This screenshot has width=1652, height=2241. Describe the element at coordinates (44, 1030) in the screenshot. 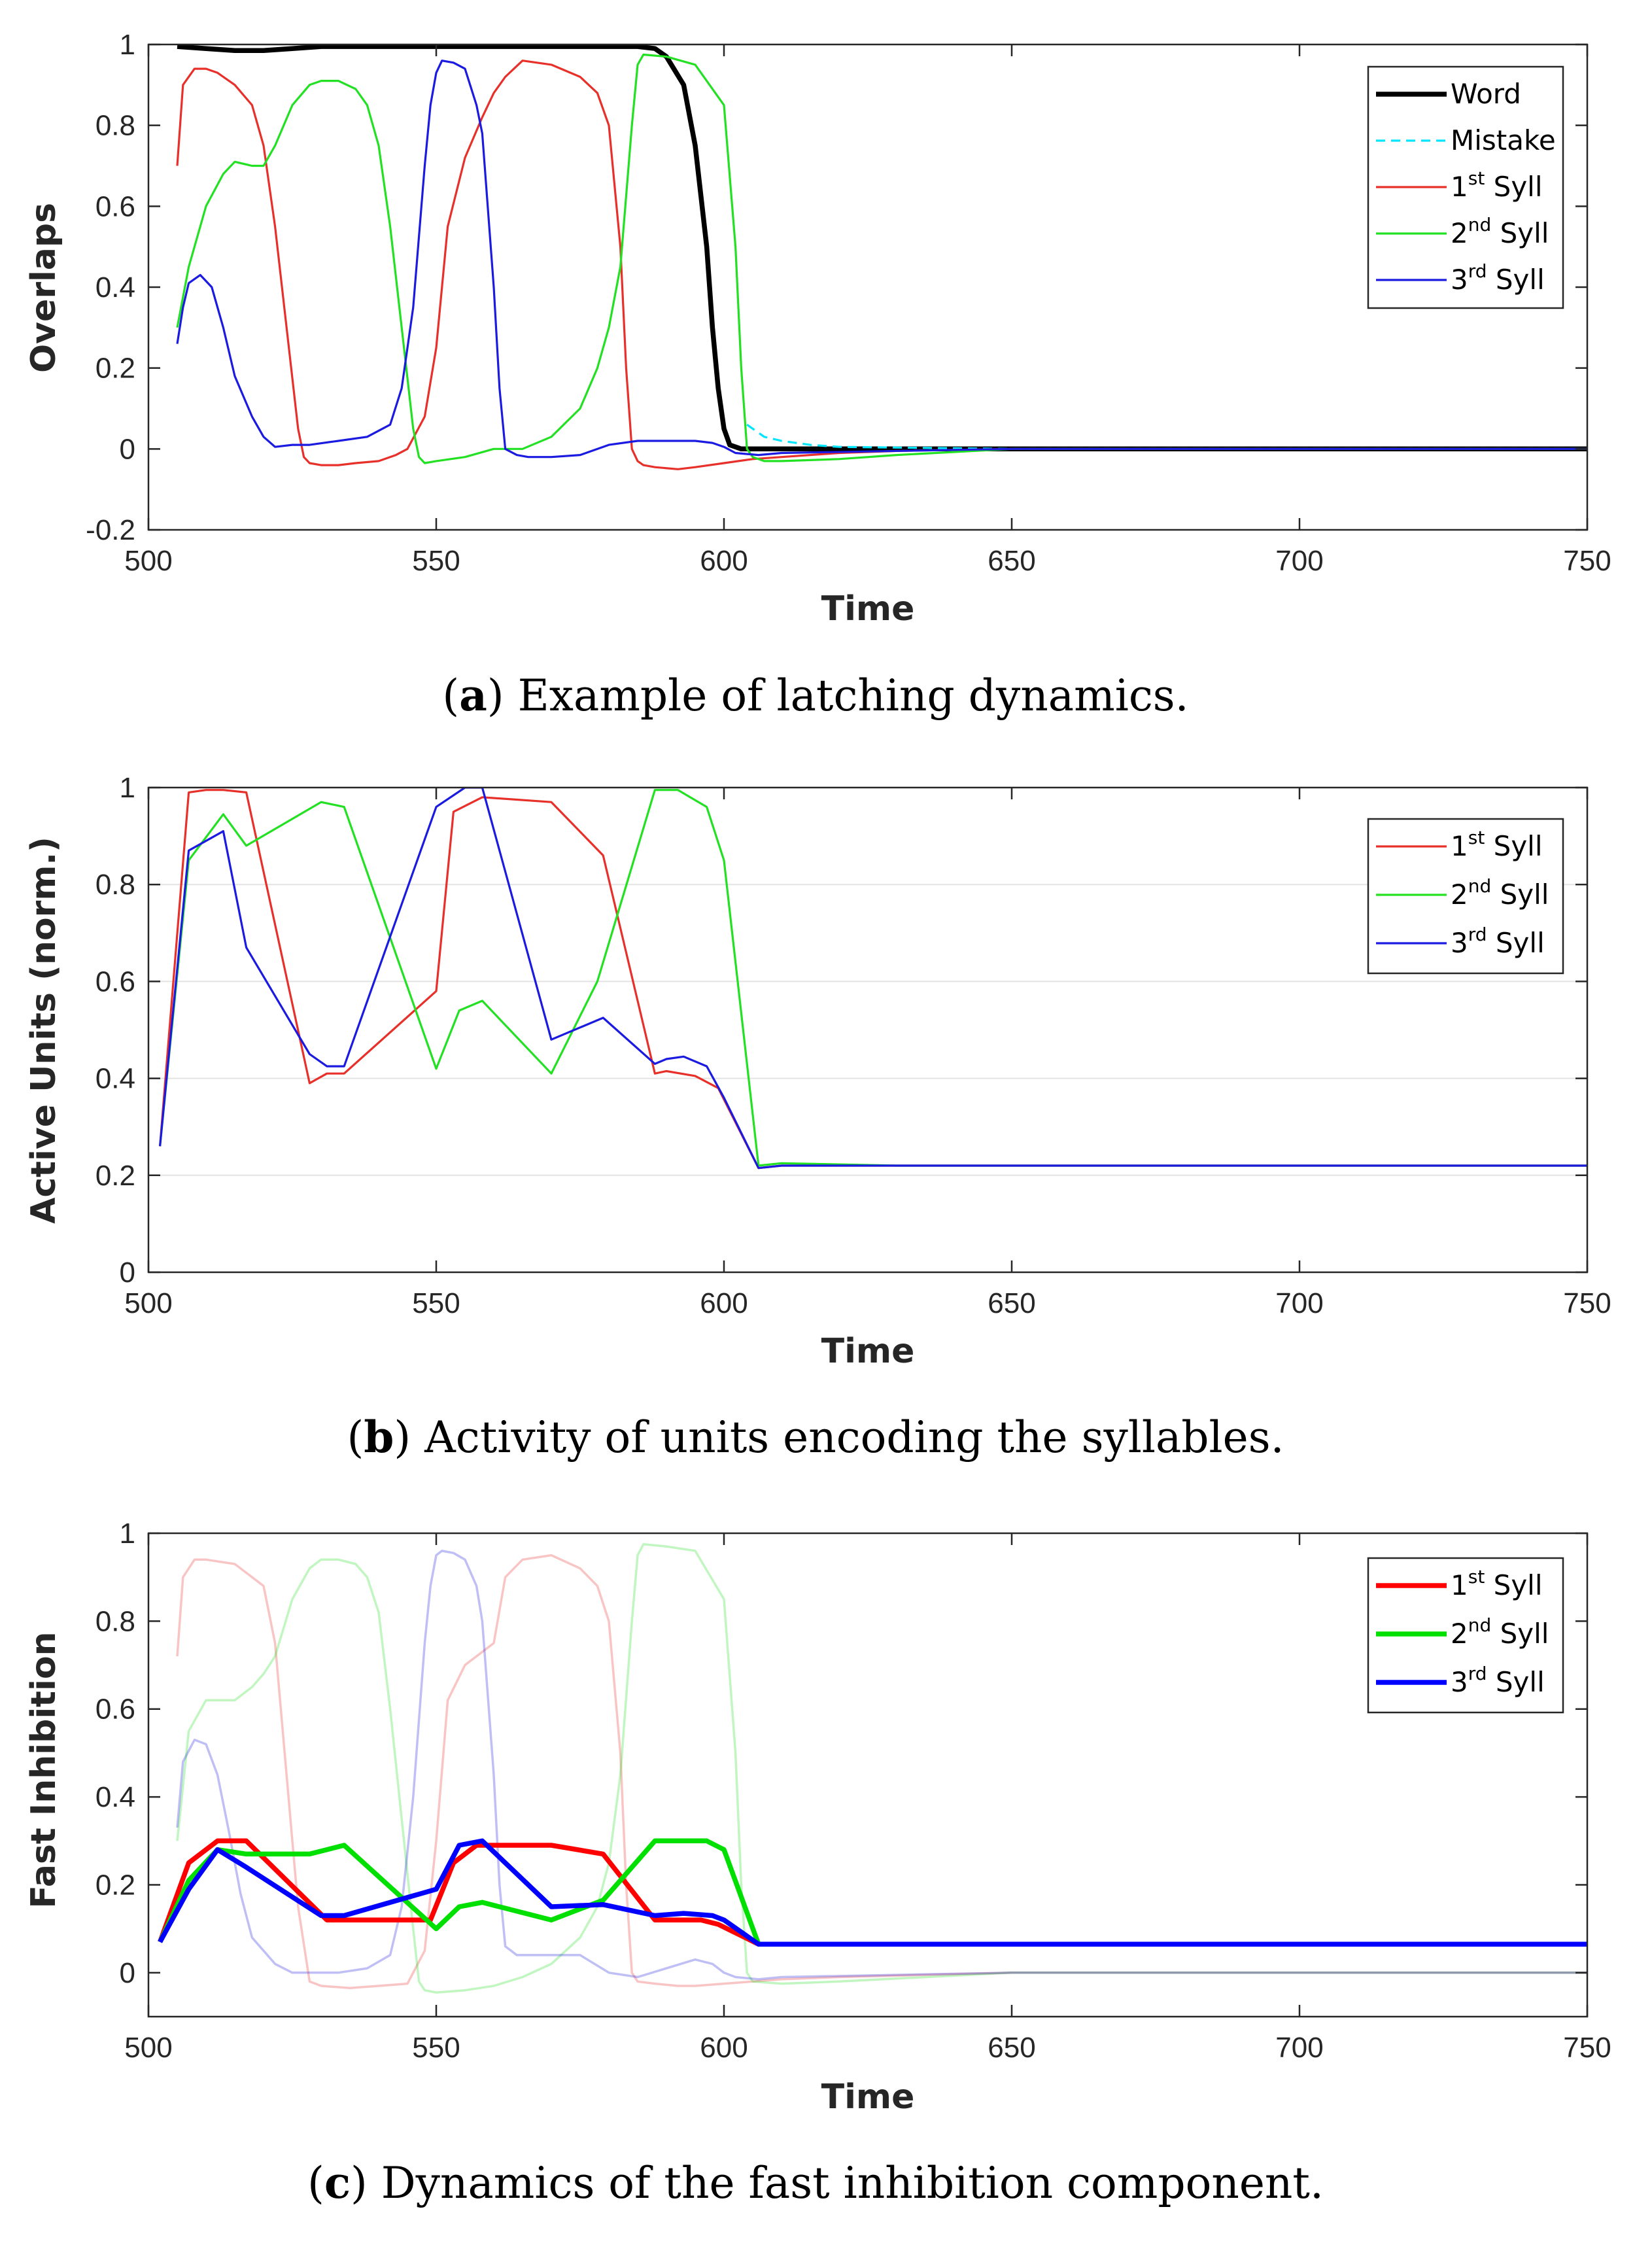

I see `y-axis-label: Active Units (norm.)` at that location.